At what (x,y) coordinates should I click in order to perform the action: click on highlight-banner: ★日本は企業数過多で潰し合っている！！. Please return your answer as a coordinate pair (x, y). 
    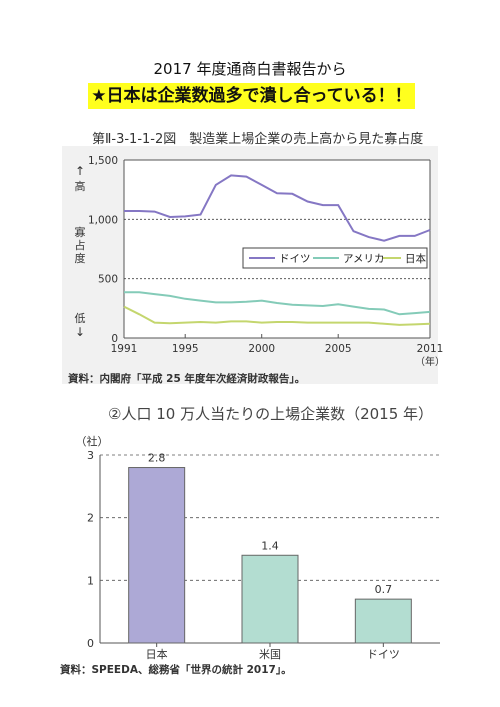
    Looking at the image, I should click on (251, 96).